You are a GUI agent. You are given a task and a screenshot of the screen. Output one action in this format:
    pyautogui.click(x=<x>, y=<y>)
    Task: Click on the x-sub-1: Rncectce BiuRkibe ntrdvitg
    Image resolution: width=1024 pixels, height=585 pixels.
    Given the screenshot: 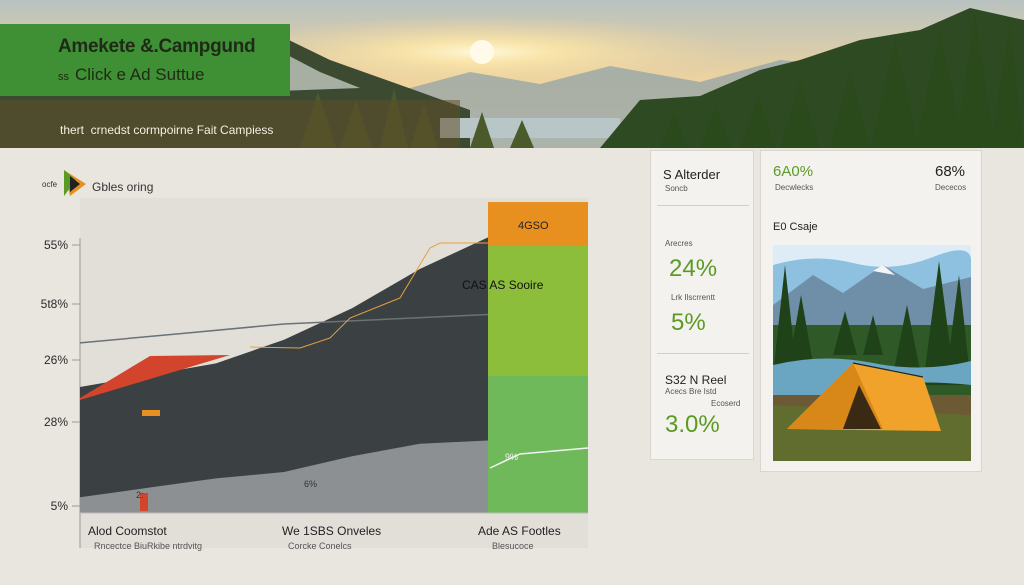 What is the action you would take?
    pyautogui.click(x=148, y=546)
    